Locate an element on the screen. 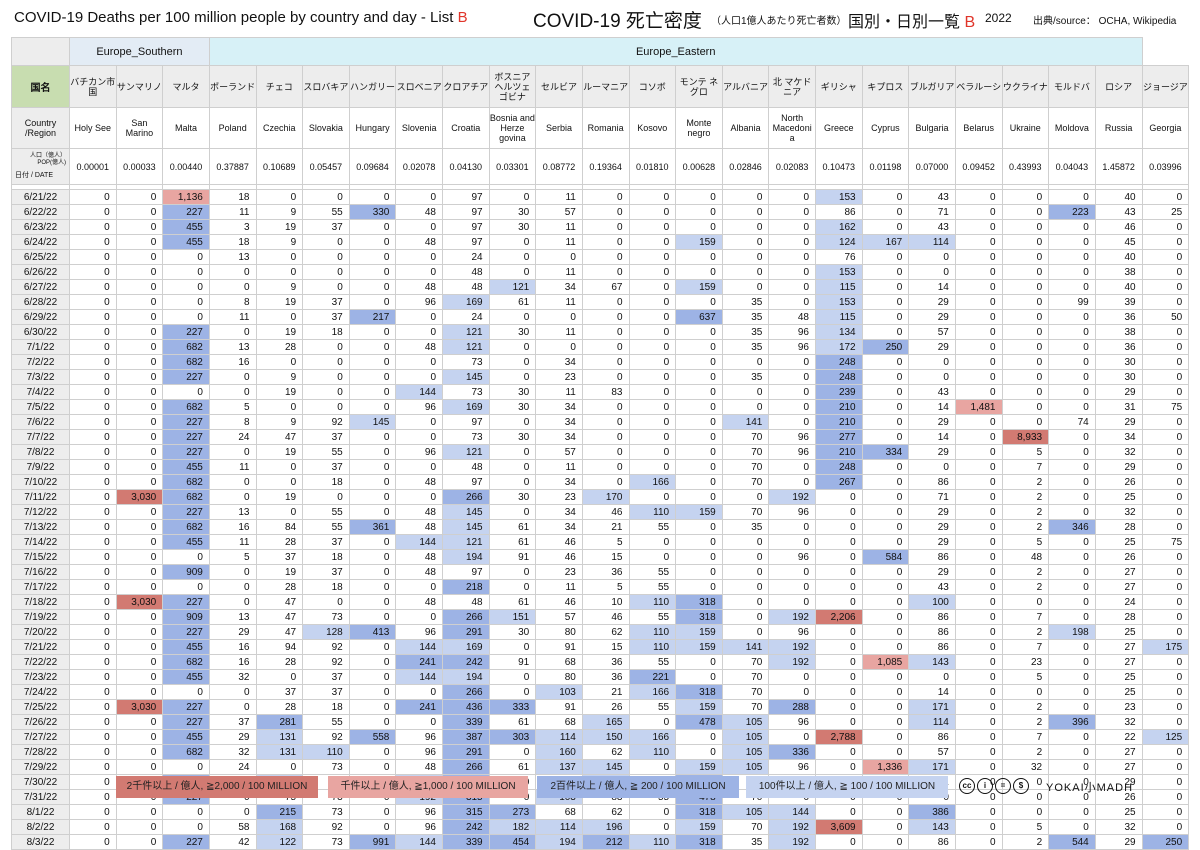  value-cell: 114 is located at coordinates (559, 737).